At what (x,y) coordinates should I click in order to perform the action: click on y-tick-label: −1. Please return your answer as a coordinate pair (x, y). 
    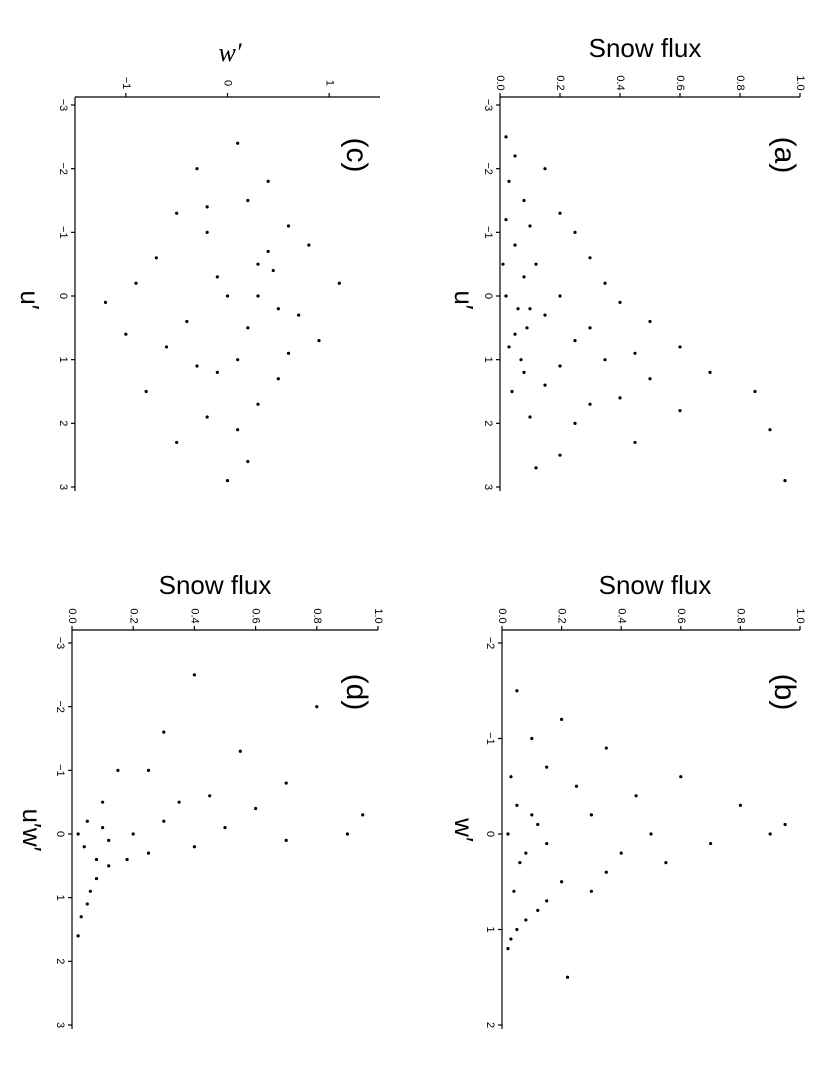
    Looking at the image, I should click on (126, 83).